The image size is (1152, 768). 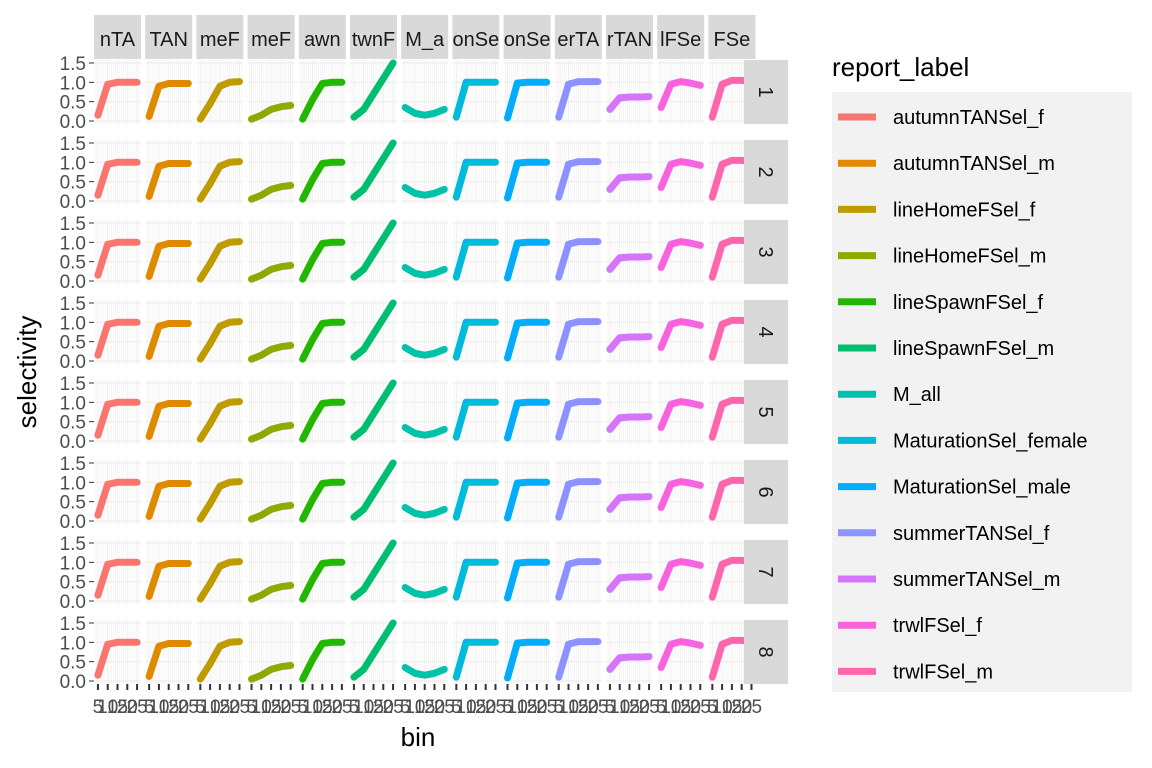 I want to click on legend-entry-label: trwlFSel_f, so click(x=937, y=626).